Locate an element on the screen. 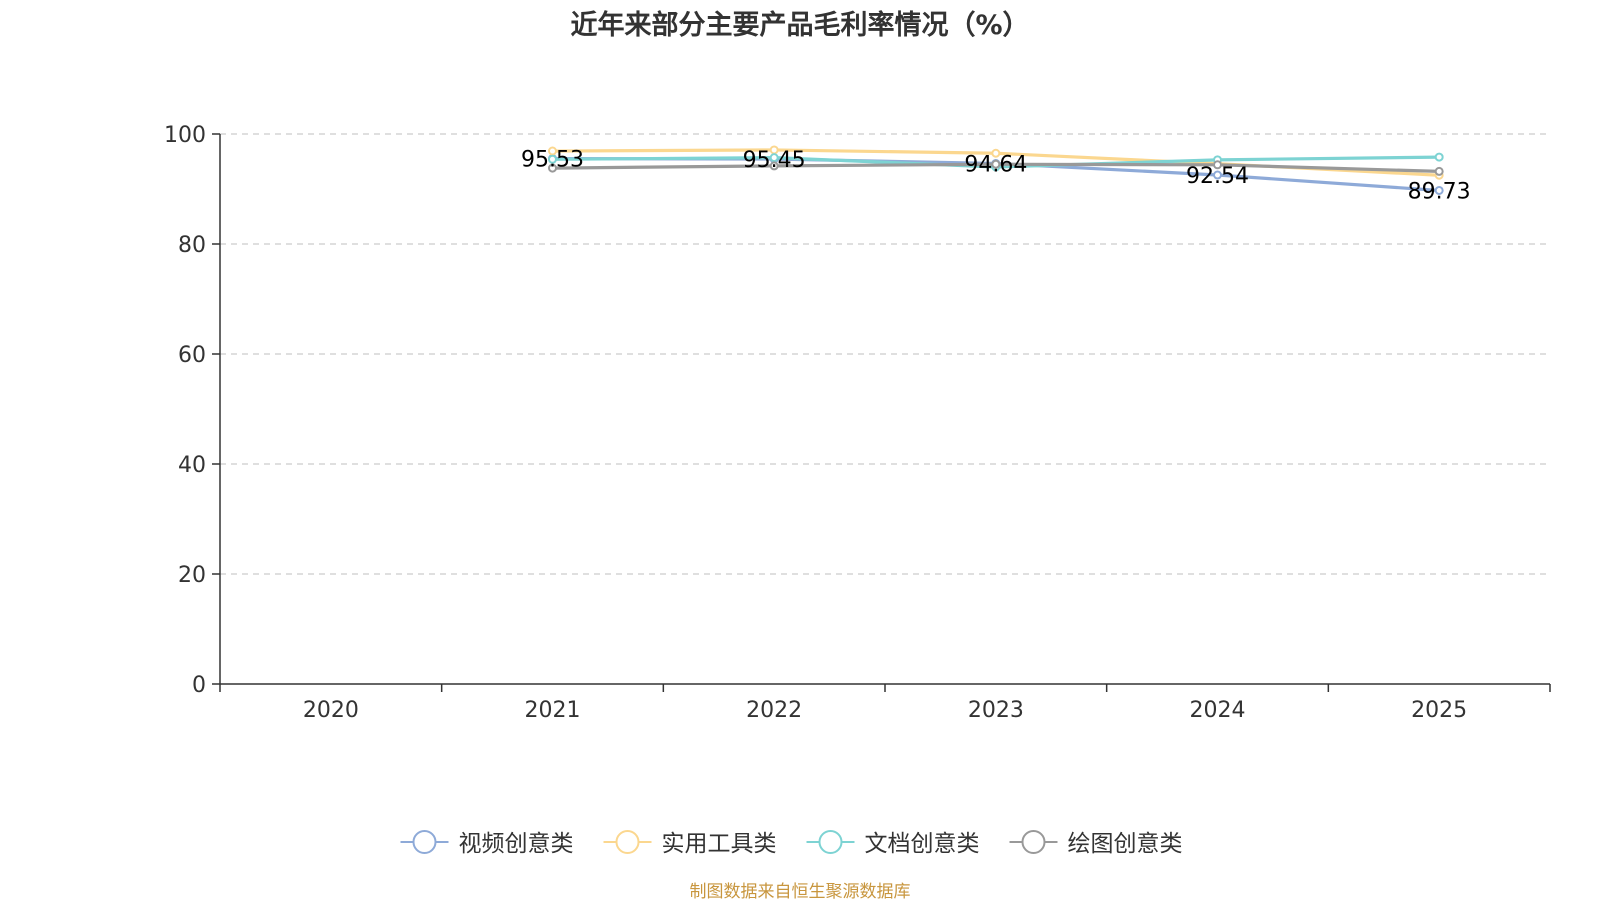 This screenshot has height=900, width=1600. data-label-2022: 95.45 is located at coordinates (774, 160).